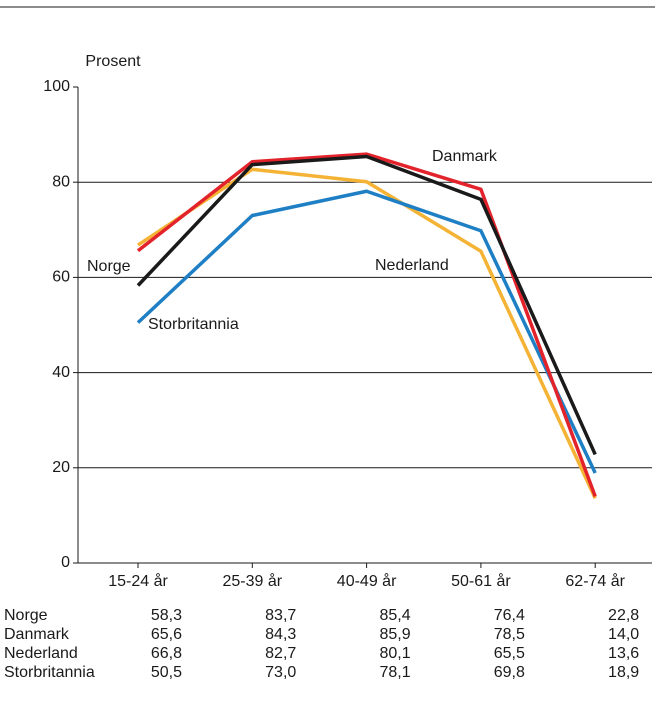 The height and width of the screenshot is (707, 655). I want to click on table-cell: 73,0, so click(280, 672).